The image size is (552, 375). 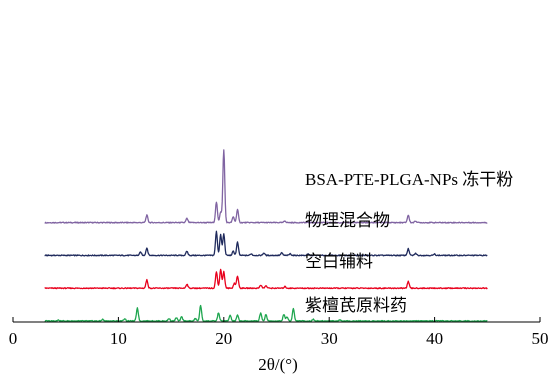 I want to click on x-tick-label-1: 10, so click(x=118, y=338).